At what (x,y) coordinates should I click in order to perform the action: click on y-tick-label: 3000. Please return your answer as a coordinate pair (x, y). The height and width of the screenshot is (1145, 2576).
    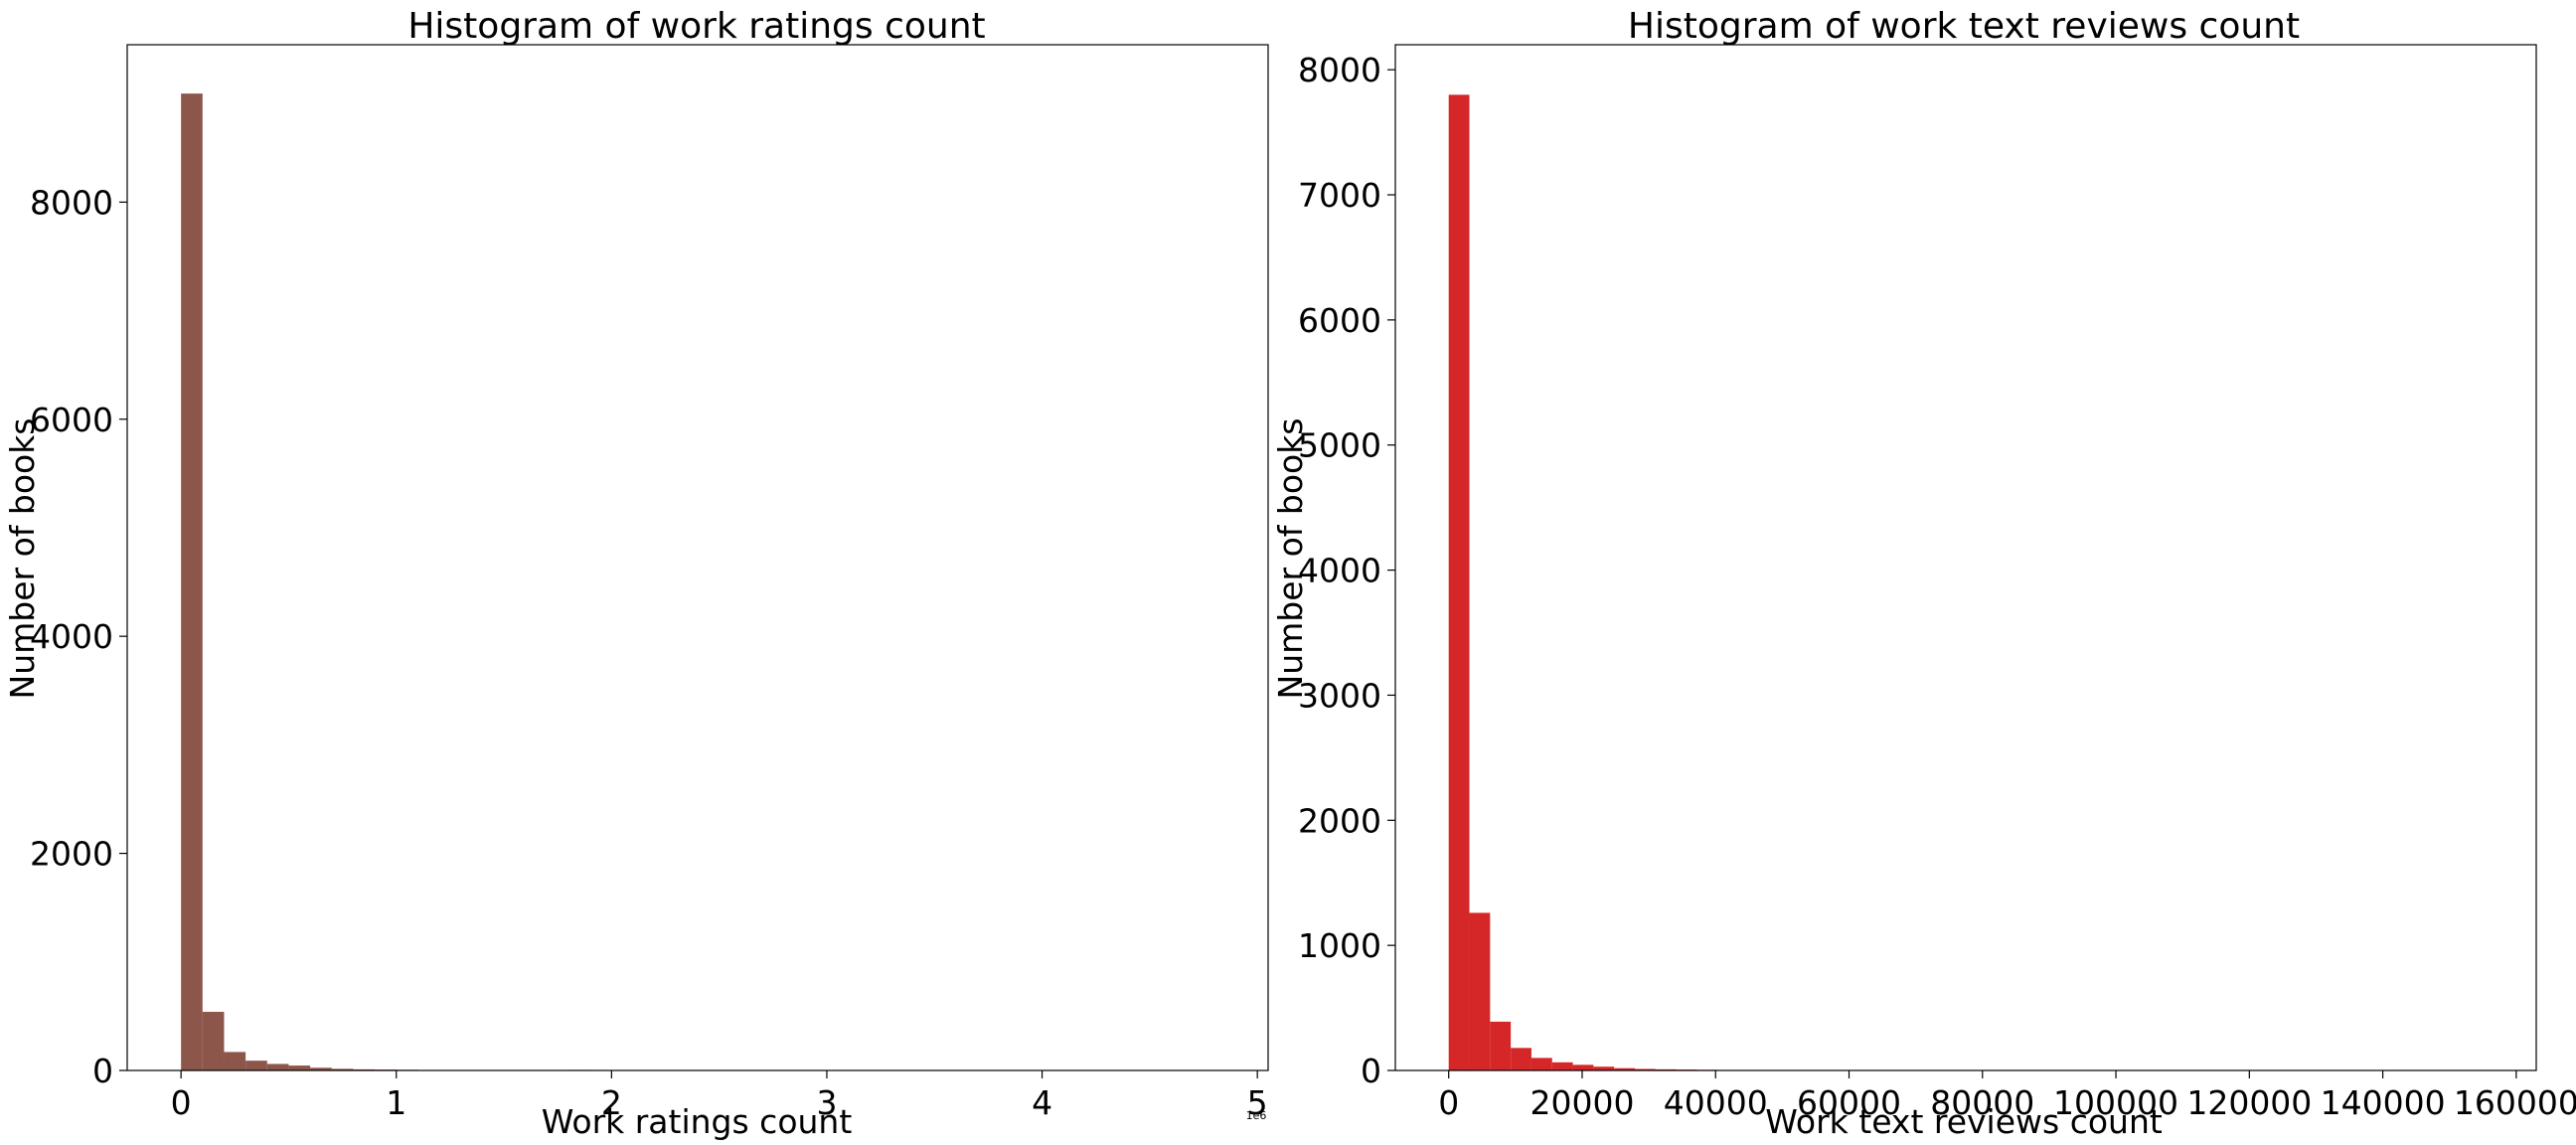
    Looking at the image, I should click on (1339, 695).